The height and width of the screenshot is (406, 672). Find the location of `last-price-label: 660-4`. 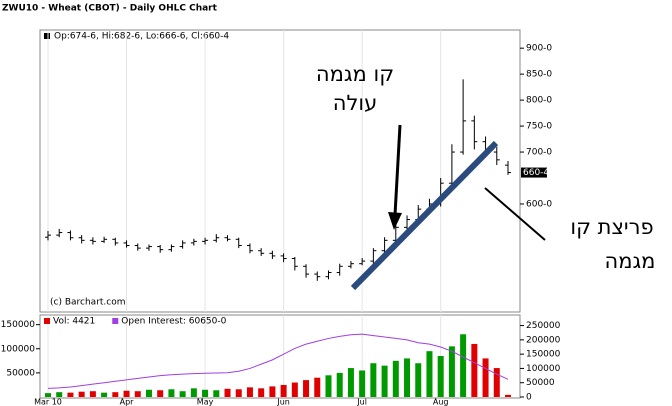

last-price-label: 660-4 is located at coordinates (536, 173).